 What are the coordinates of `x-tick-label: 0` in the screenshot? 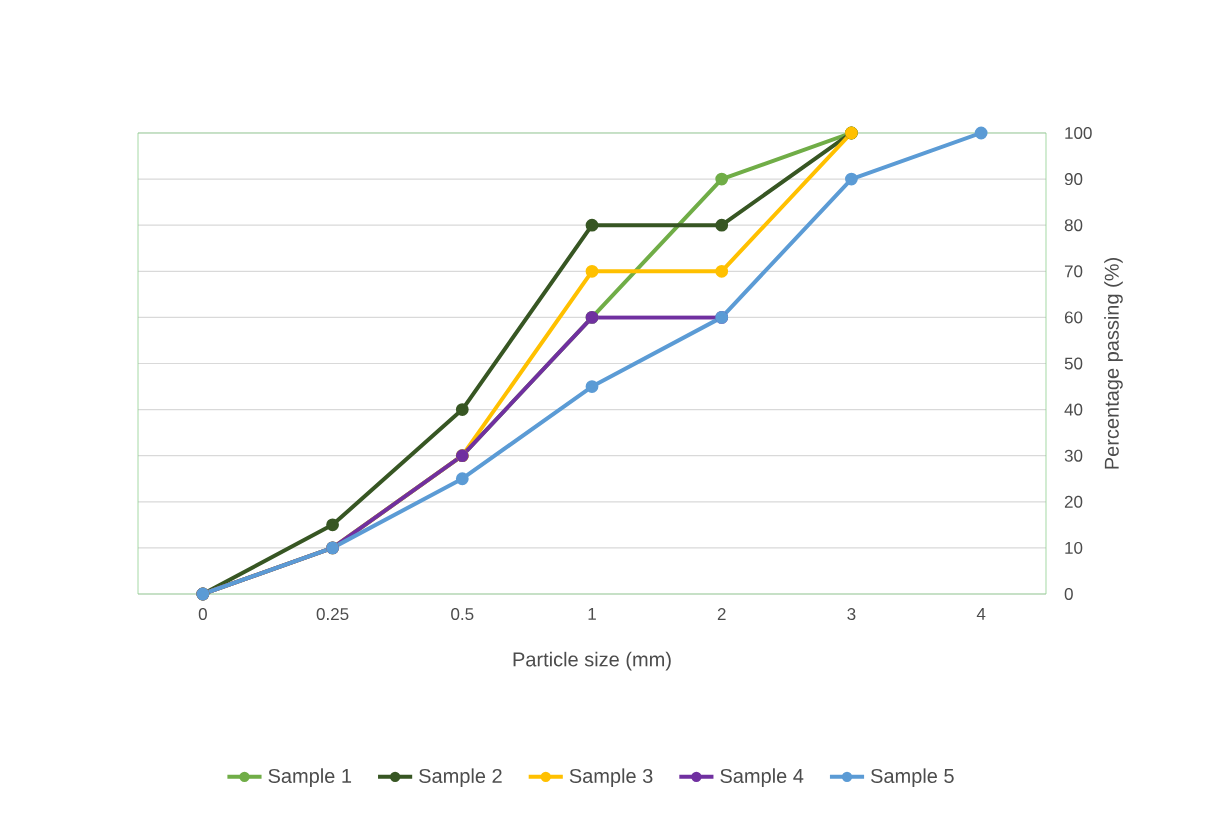 It's located at (202, 614).